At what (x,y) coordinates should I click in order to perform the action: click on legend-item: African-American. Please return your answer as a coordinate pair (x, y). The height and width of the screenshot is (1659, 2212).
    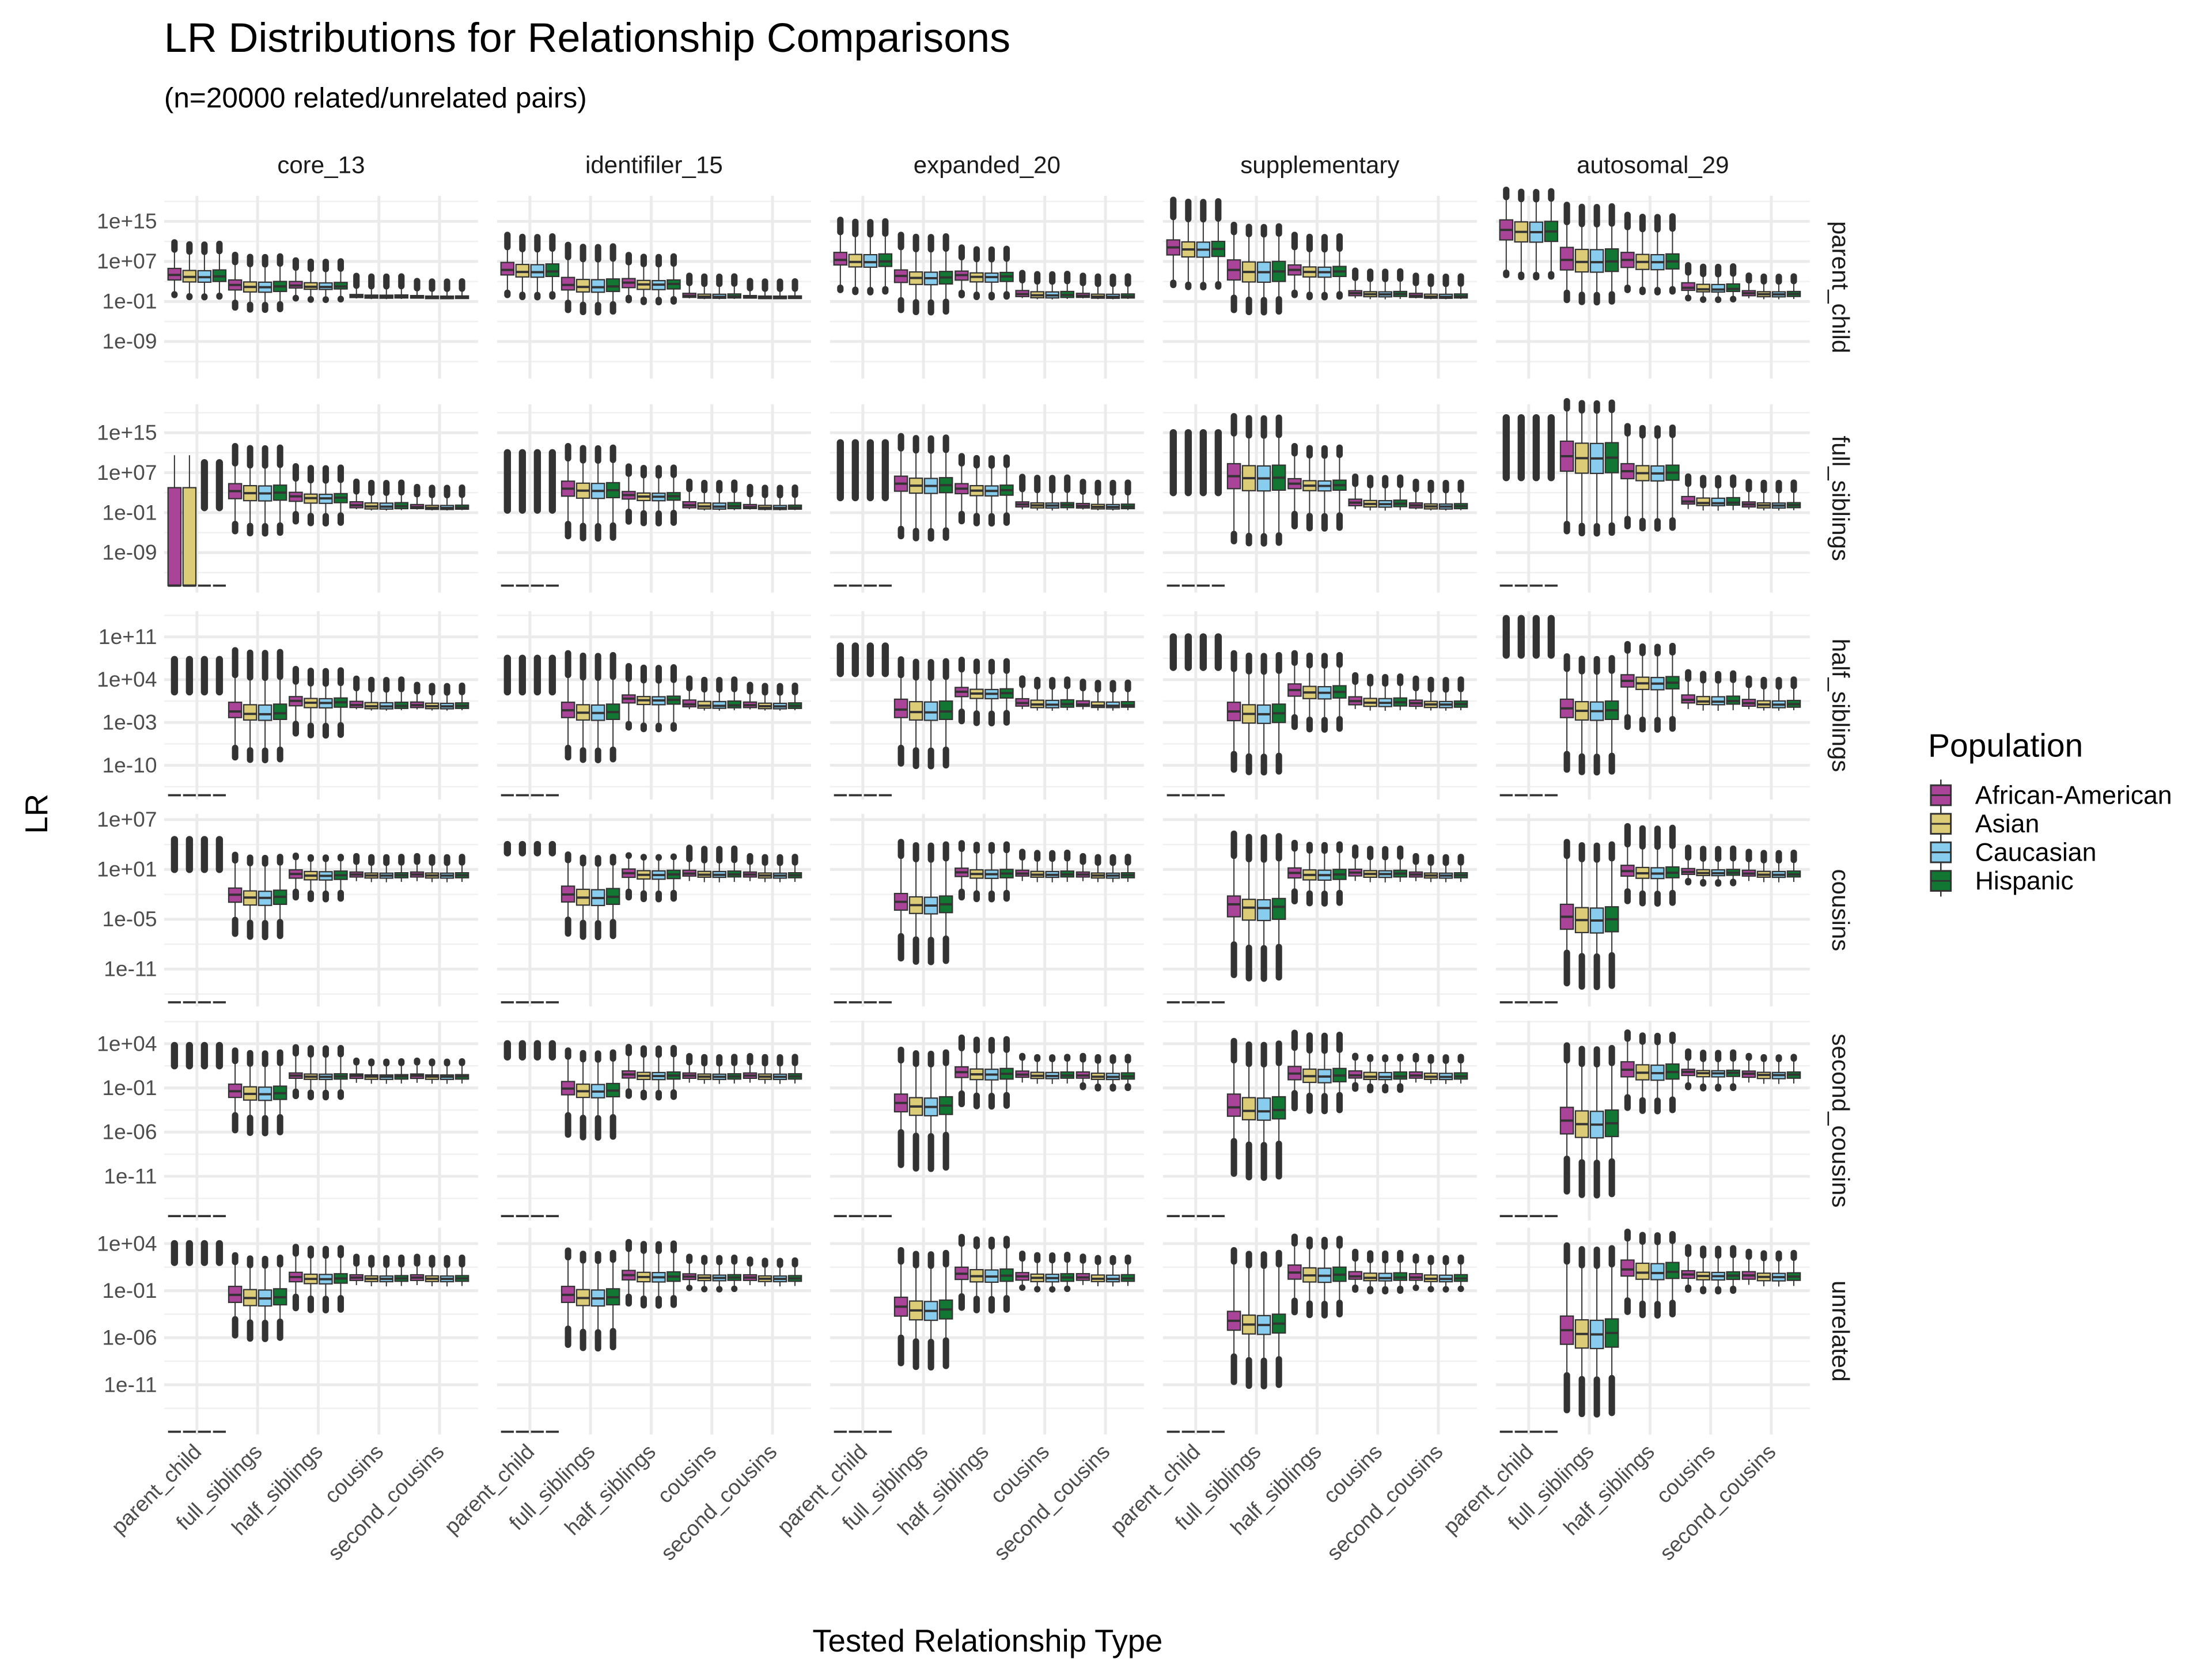
    Looking at the image, I should click on (2051, 795).